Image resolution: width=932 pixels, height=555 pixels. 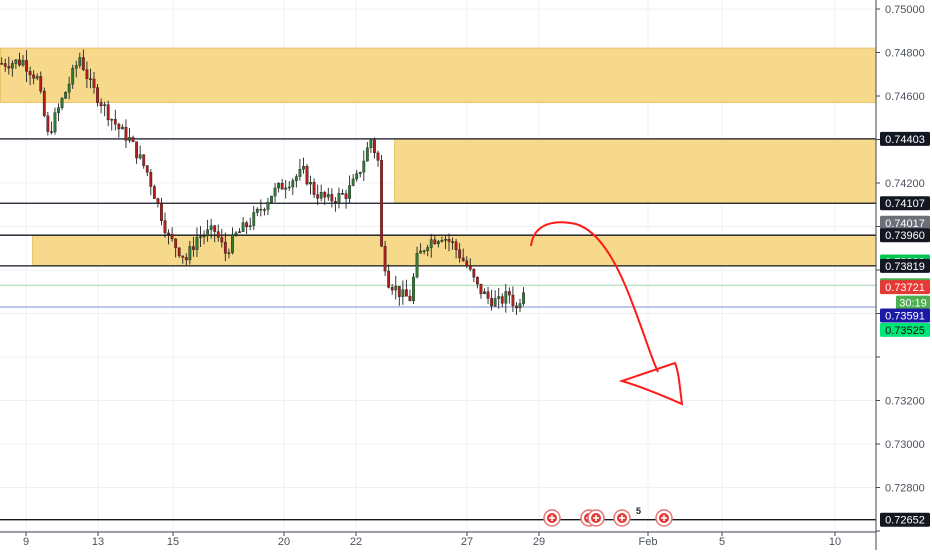 What do you see at coordinates (438, 539) in the screenshot?
I see `time-axis: 9 13 15 20 22 27 29 Feb 5 10` at bounding box center [438, 539].